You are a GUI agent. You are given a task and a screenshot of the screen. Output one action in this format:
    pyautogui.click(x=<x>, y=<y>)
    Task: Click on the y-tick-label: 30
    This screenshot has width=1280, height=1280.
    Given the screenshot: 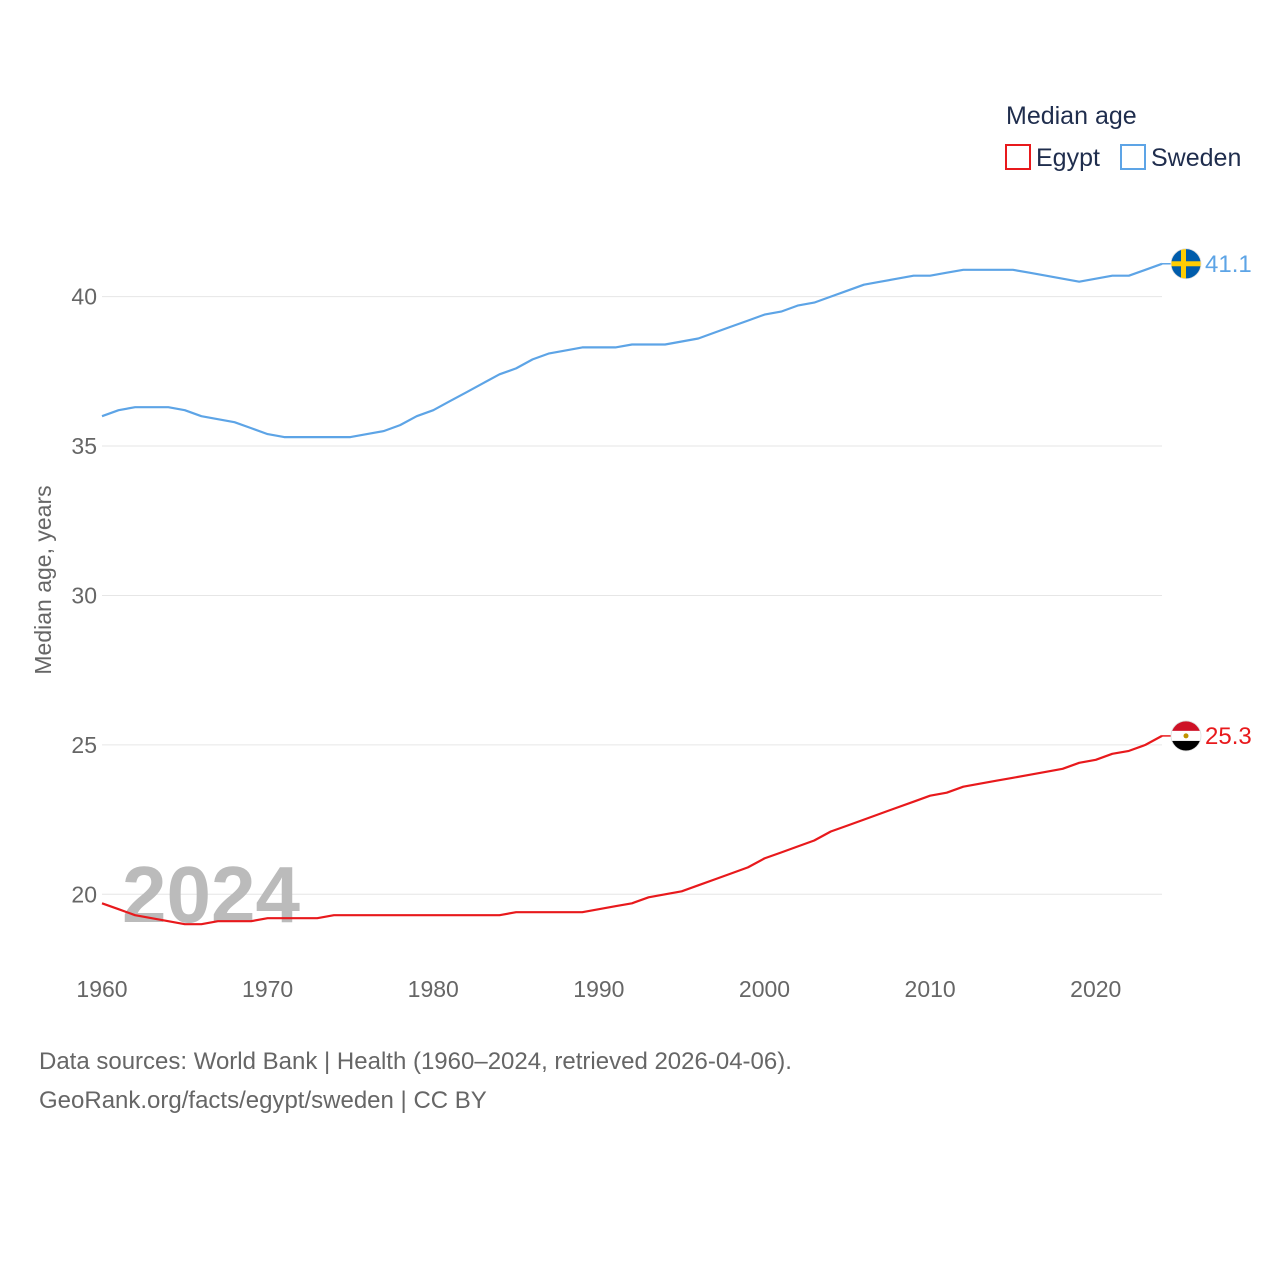 What is the action you would take?
    pyautogui.click(x=84, y=595)
    